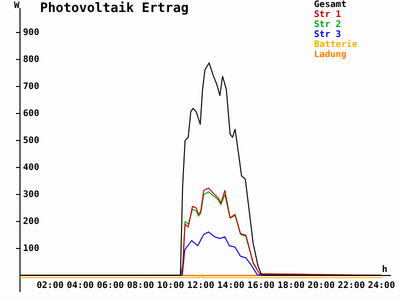 Image resolution: width=400 pixels, height=300 pixels. I want to click on x-tick-label: 22:00, so click(351, 286).